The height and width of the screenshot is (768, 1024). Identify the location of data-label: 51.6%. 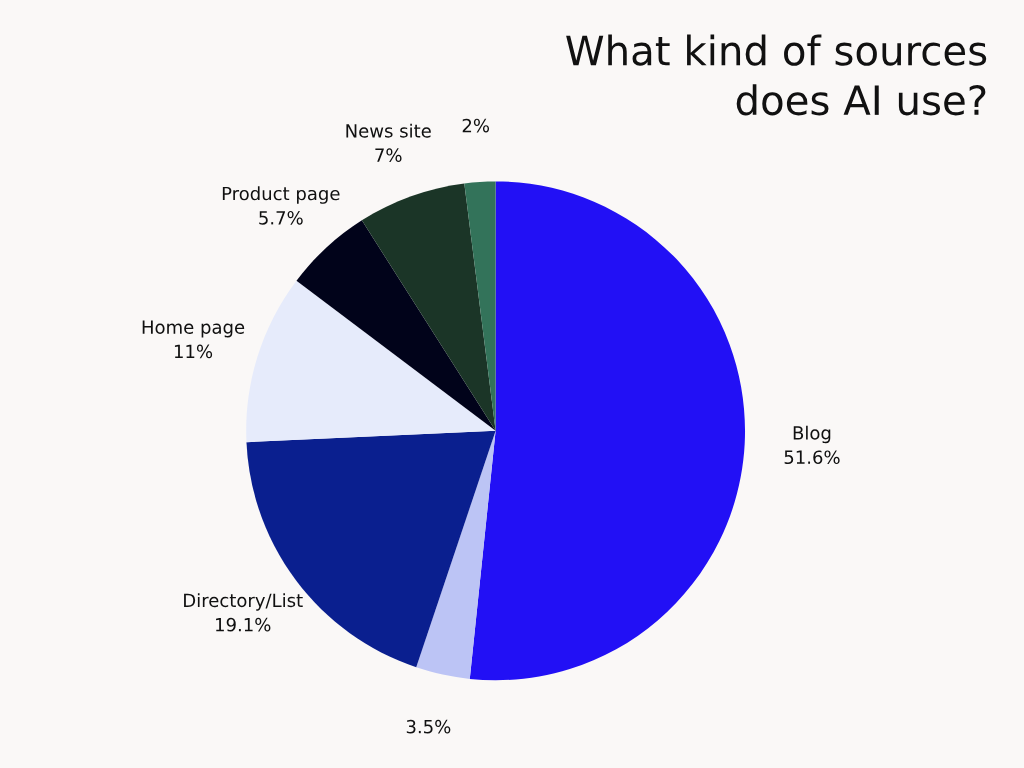
(812, 457).